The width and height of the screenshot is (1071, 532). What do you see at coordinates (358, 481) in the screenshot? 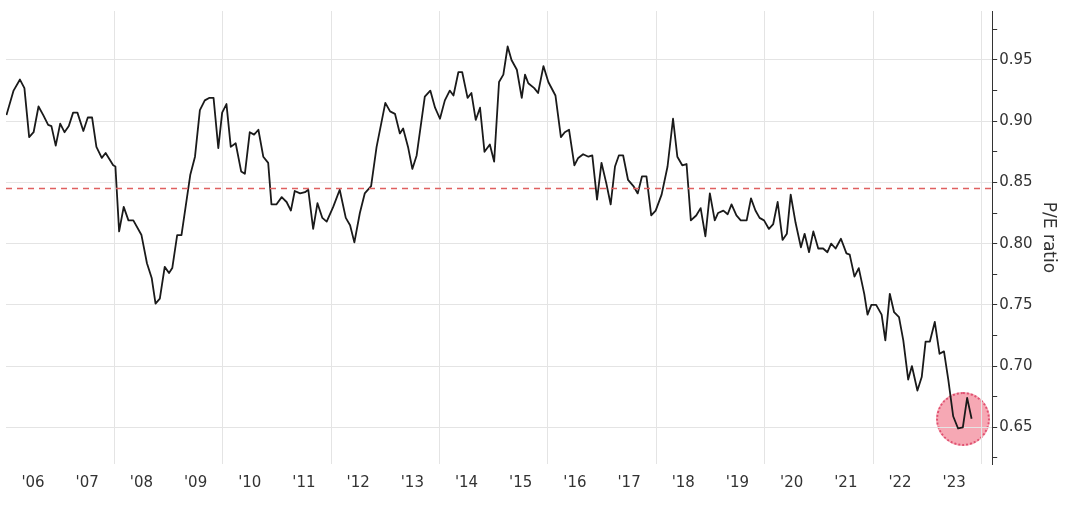
I see `x-tick-label: '12` at bounding box center [358, 481].